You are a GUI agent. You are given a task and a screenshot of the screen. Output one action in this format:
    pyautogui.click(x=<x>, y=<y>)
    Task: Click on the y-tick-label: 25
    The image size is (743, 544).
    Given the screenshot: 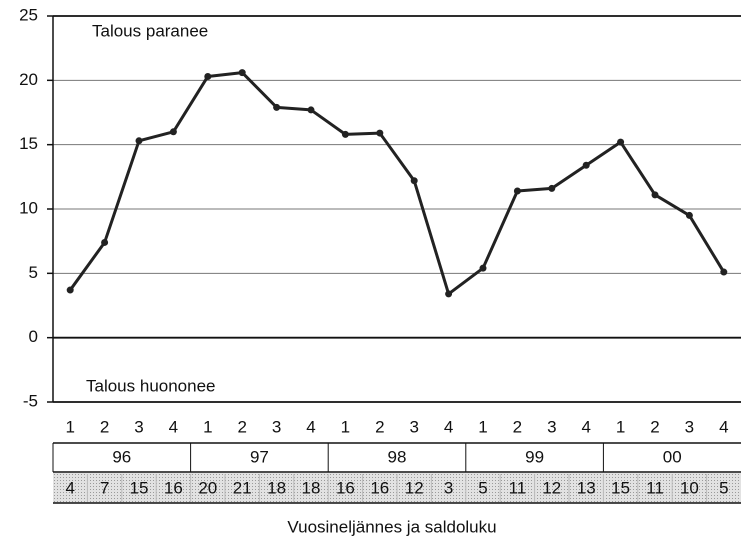 What is the action you would take?
    pyautogui.click(x=28, y=14)
    